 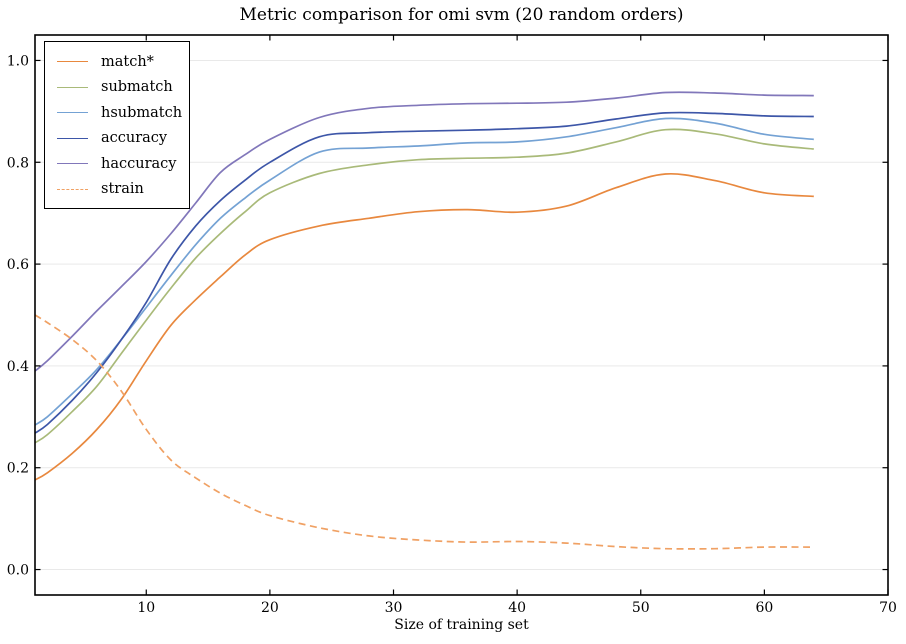 I want to click on legend-label: match*, so click(x=127, y=61).